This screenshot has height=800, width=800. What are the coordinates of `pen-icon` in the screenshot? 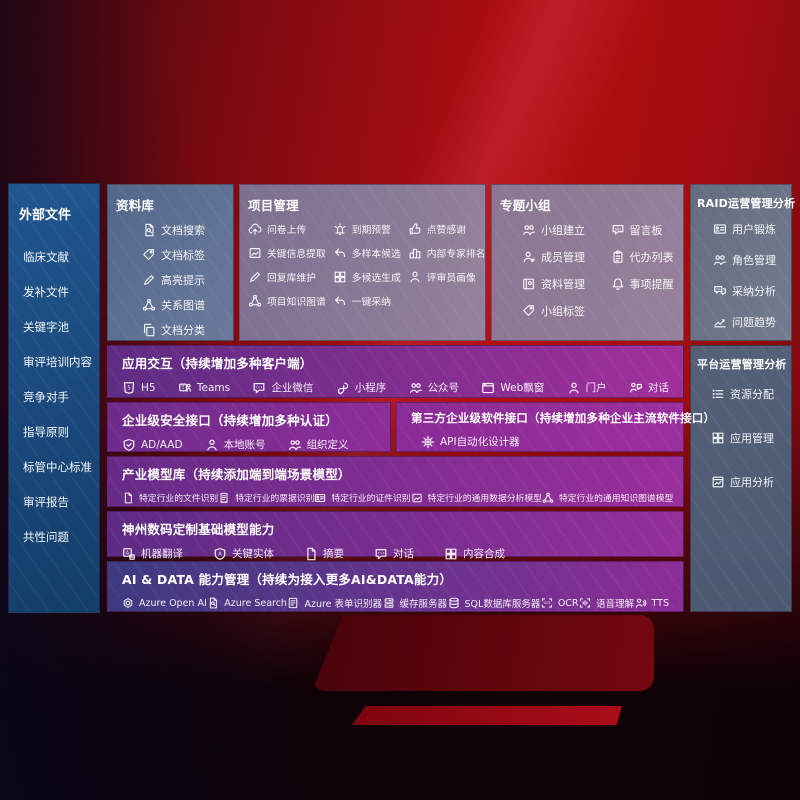 It's located at (255, 277).